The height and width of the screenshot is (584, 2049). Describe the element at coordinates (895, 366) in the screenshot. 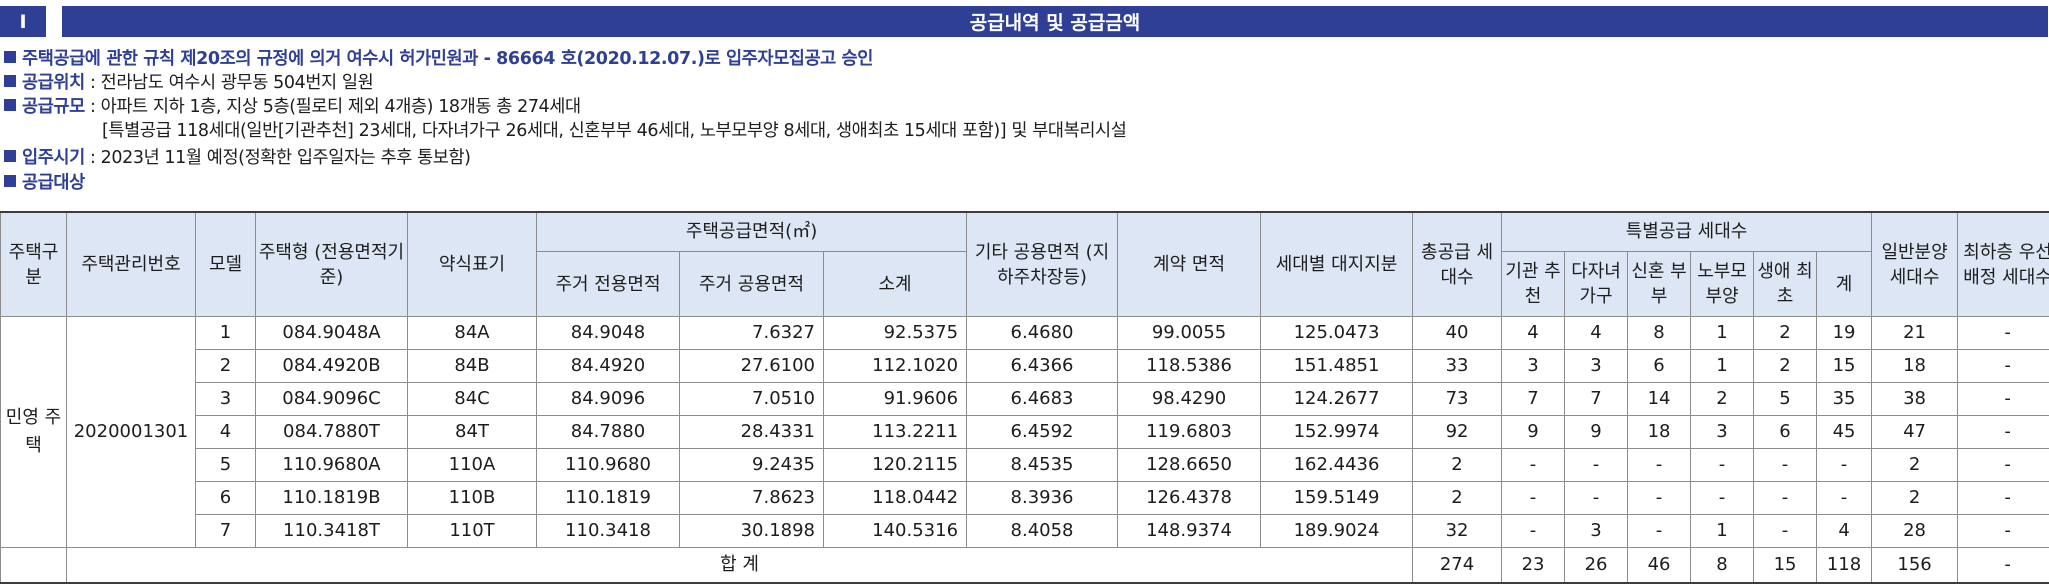

I see `cell-subtotal: 112.1020` at that location.